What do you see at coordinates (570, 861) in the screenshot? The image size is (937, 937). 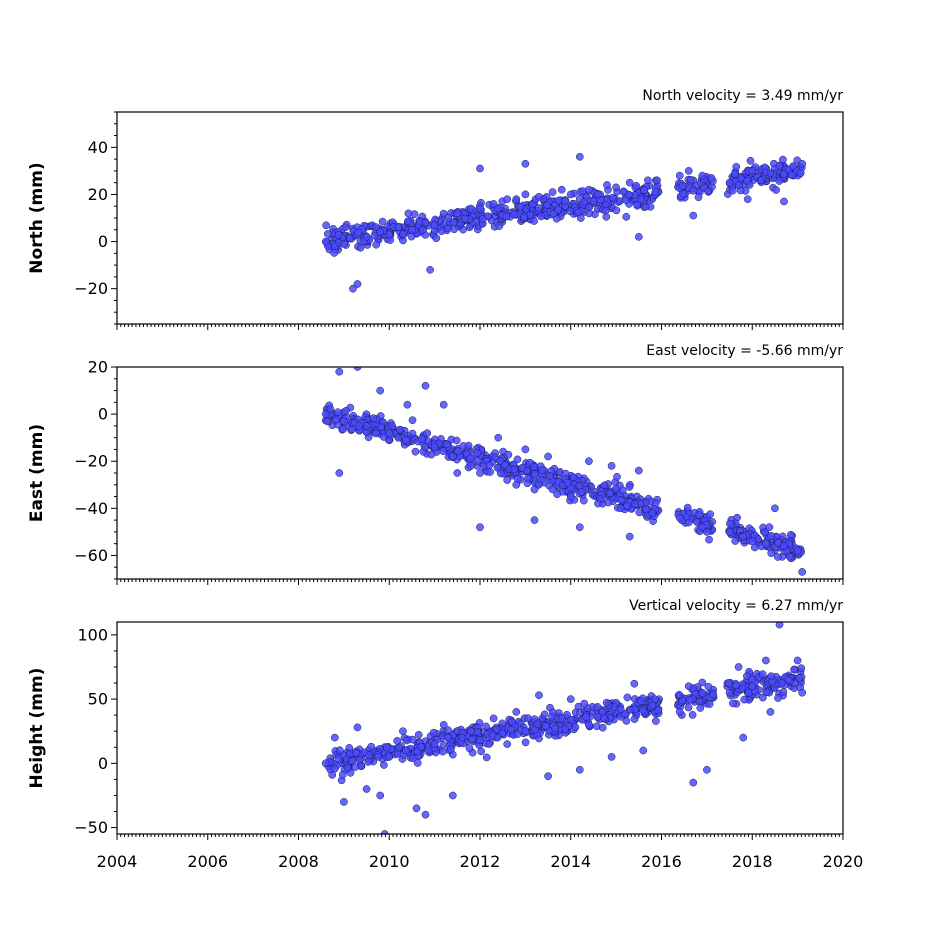 I see `xtick-label: 2014` at bounding box center [570, 861].